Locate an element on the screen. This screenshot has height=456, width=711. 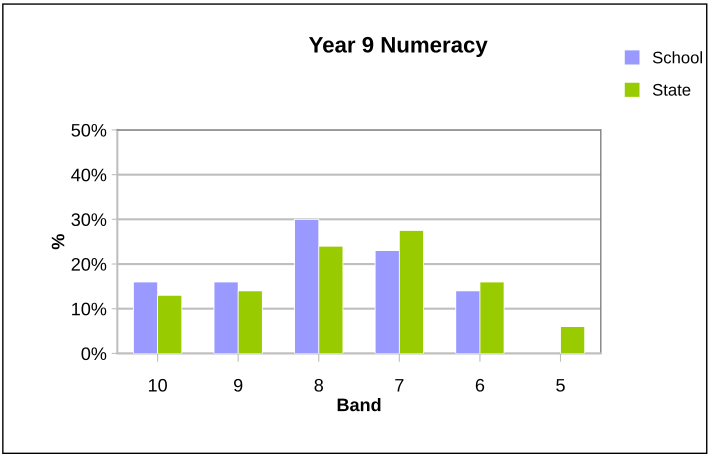
x-tick-label: 8 is located at coordinates (318, 385).